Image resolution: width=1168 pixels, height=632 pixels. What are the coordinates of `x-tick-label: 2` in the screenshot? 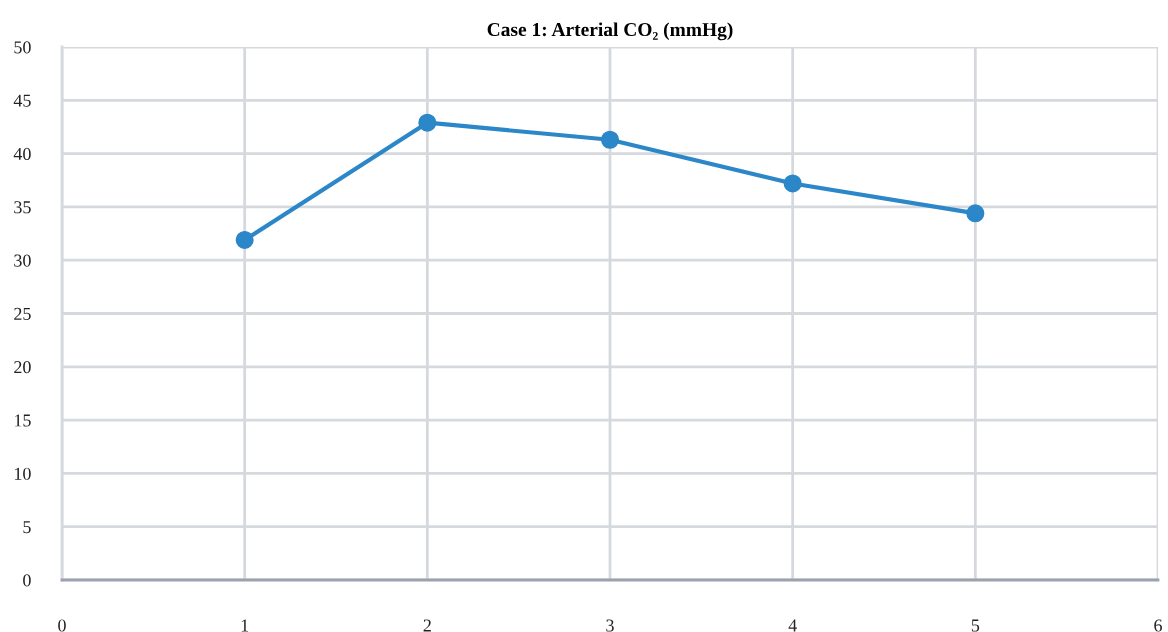 It's located at (427, 625).